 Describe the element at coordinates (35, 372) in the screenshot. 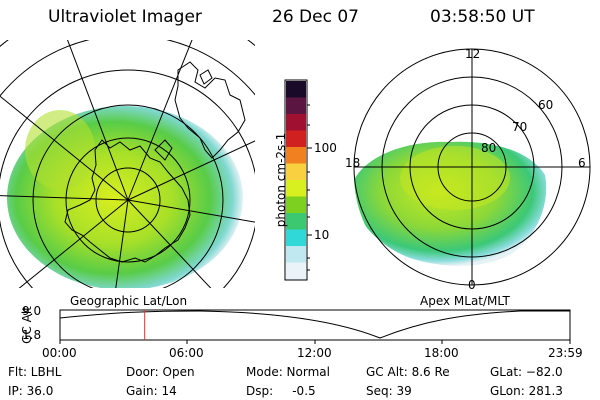

I see `info-flt: Flt: LBHL` at that location.